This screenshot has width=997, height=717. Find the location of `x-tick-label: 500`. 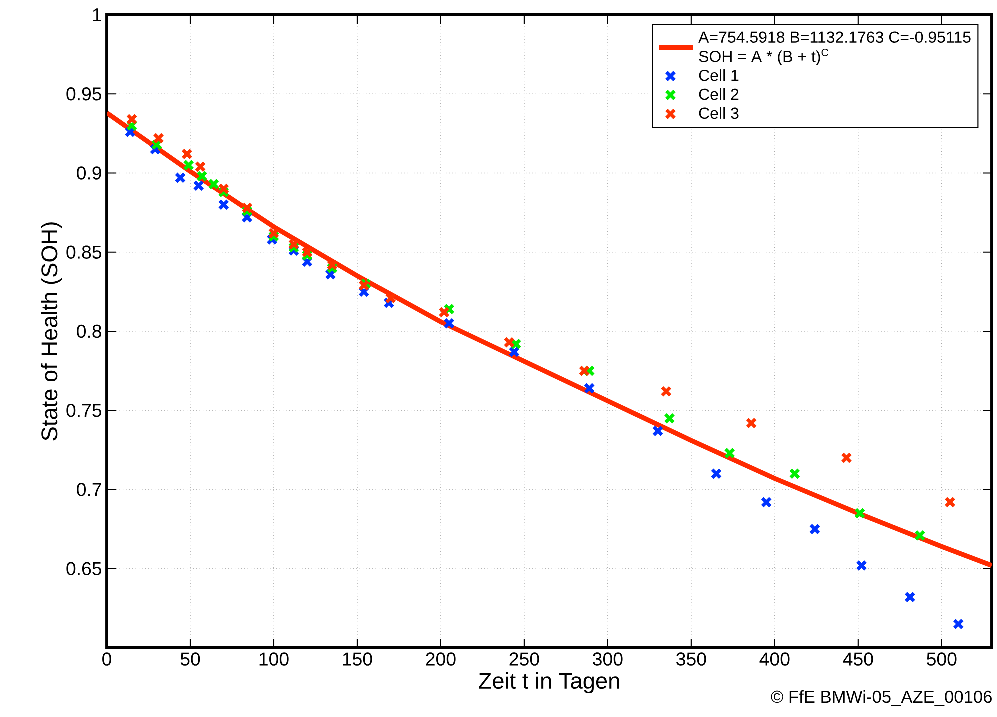

x-tick-label: 500 is located at coordinates (942, 659).